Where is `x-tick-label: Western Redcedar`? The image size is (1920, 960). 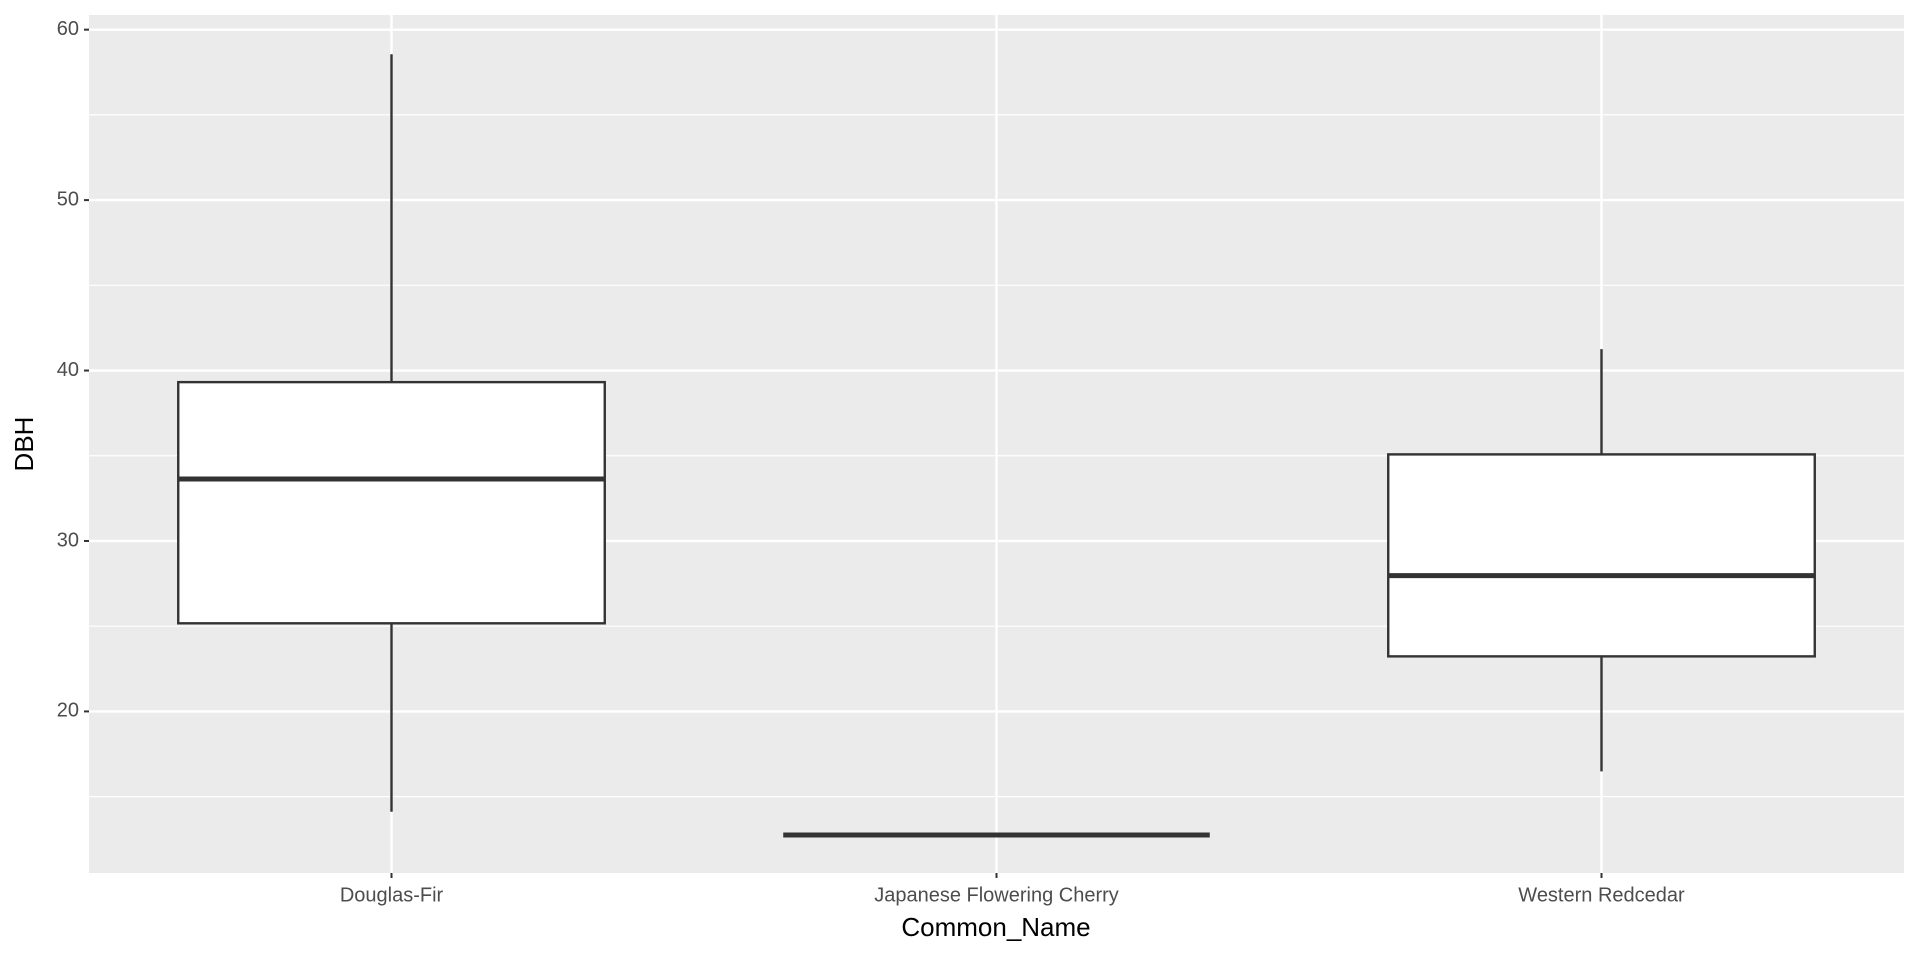
x-tick-label: Western Redcedar is located at coordinates (1601, 895).